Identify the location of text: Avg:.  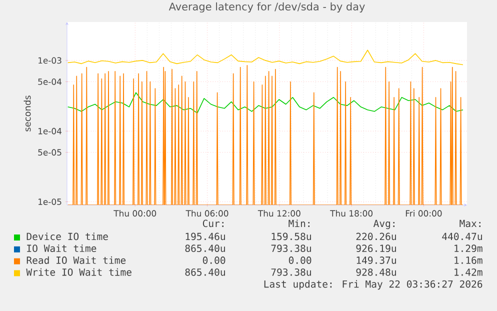
(383, 225).